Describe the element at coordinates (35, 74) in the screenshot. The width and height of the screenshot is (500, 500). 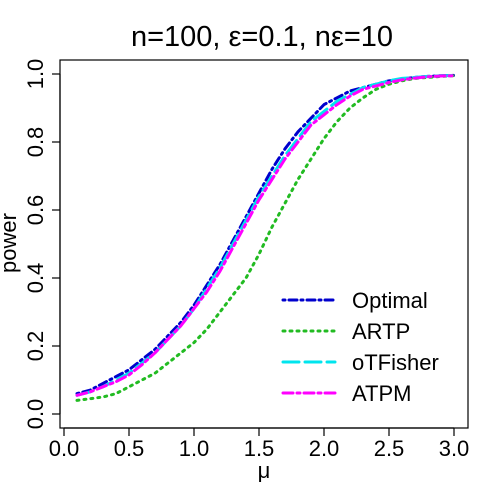
I see `y-tick-label: 1.0` at that location.